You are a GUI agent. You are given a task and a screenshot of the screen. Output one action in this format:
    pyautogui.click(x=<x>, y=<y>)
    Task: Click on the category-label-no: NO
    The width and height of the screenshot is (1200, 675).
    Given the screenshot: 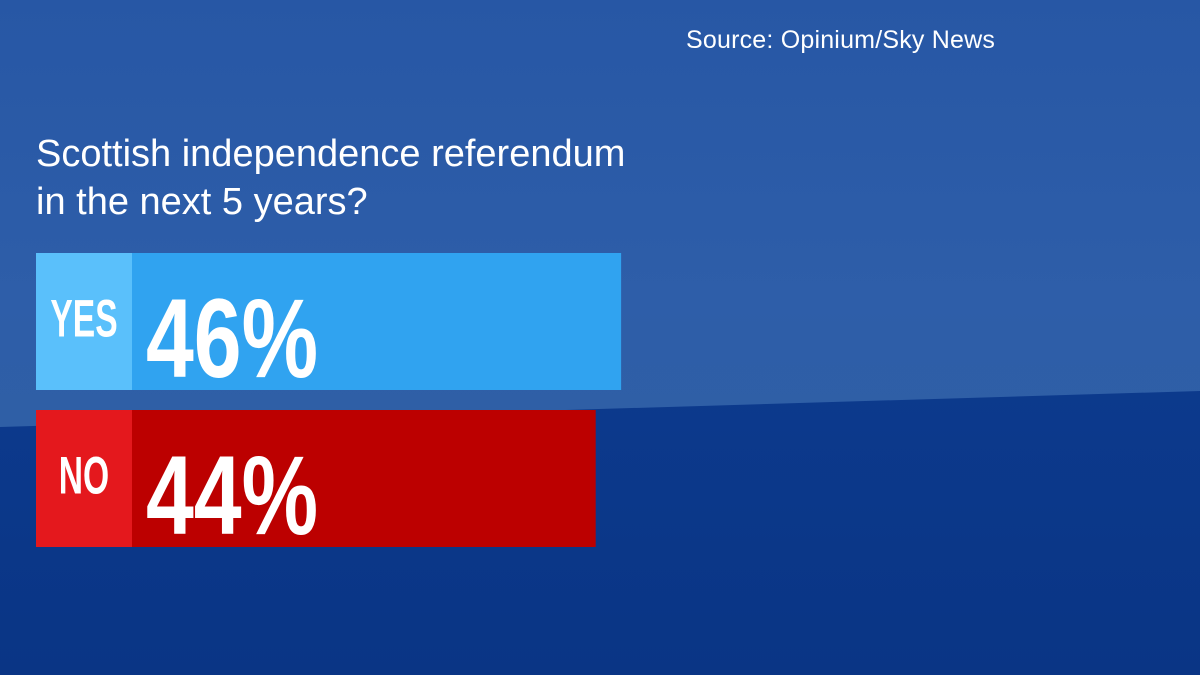 What is the action you would take?
    pyautogui.click(x=84, y=476)
    